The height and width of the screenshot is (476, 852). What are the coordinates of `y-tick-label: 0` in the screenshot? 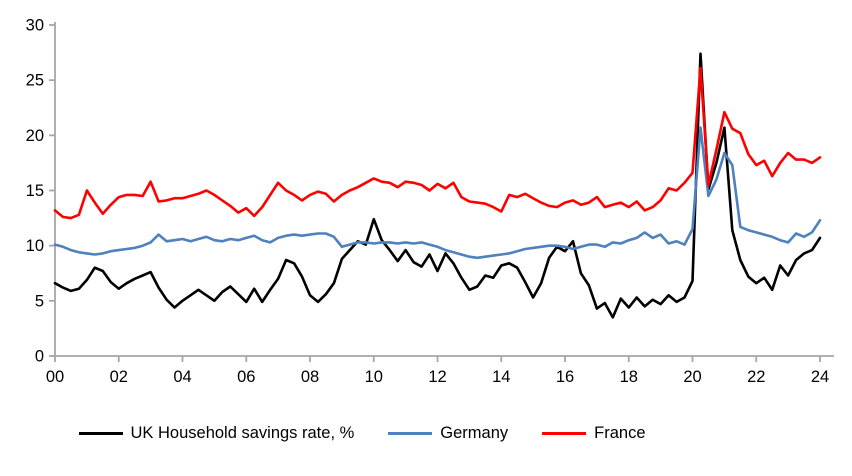 It's located at (39, 357).